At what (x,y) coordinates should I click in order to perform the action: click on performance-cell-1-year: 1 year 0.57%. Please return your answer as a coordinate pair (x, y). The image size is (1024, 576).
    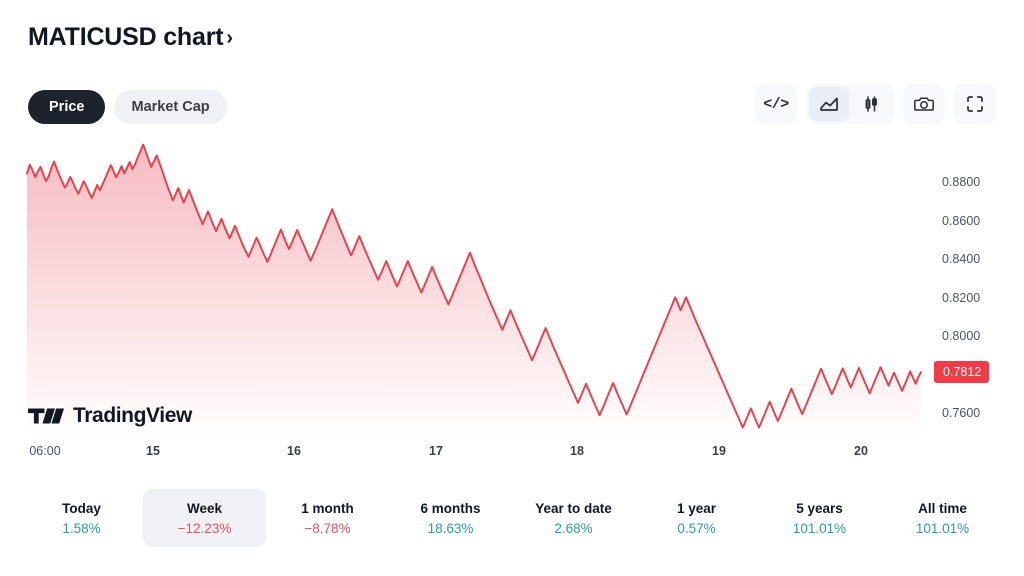
    Looking at the image, I should click on (696, 518).